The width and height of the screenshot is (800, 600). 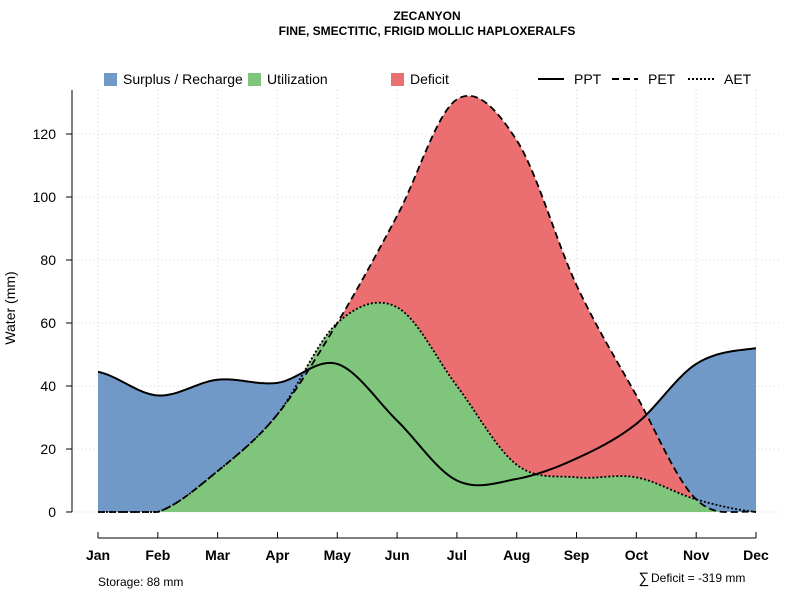 I want to click on legend-label: PPT, so click(x=588, y=79).